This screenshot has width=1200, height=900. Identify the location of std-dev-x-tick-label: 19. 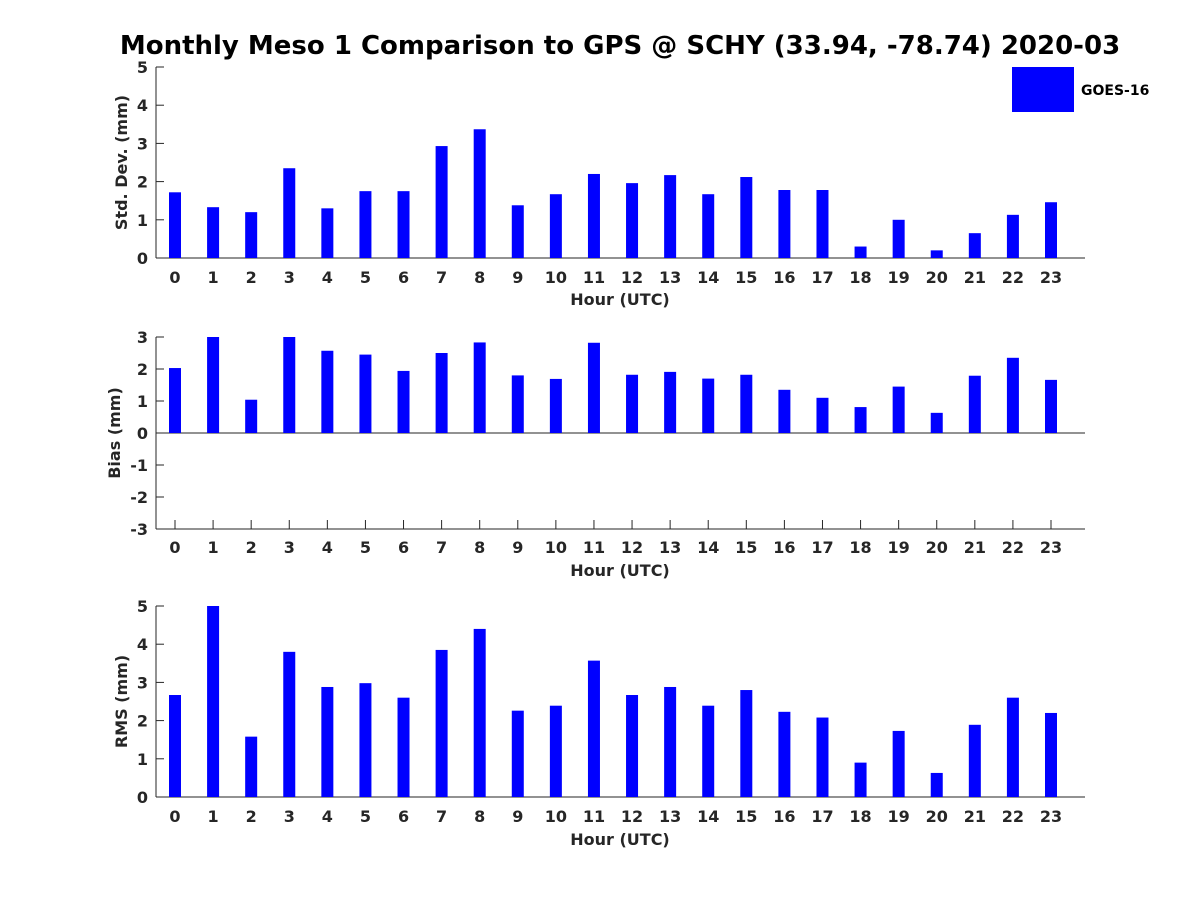
(899, 277).